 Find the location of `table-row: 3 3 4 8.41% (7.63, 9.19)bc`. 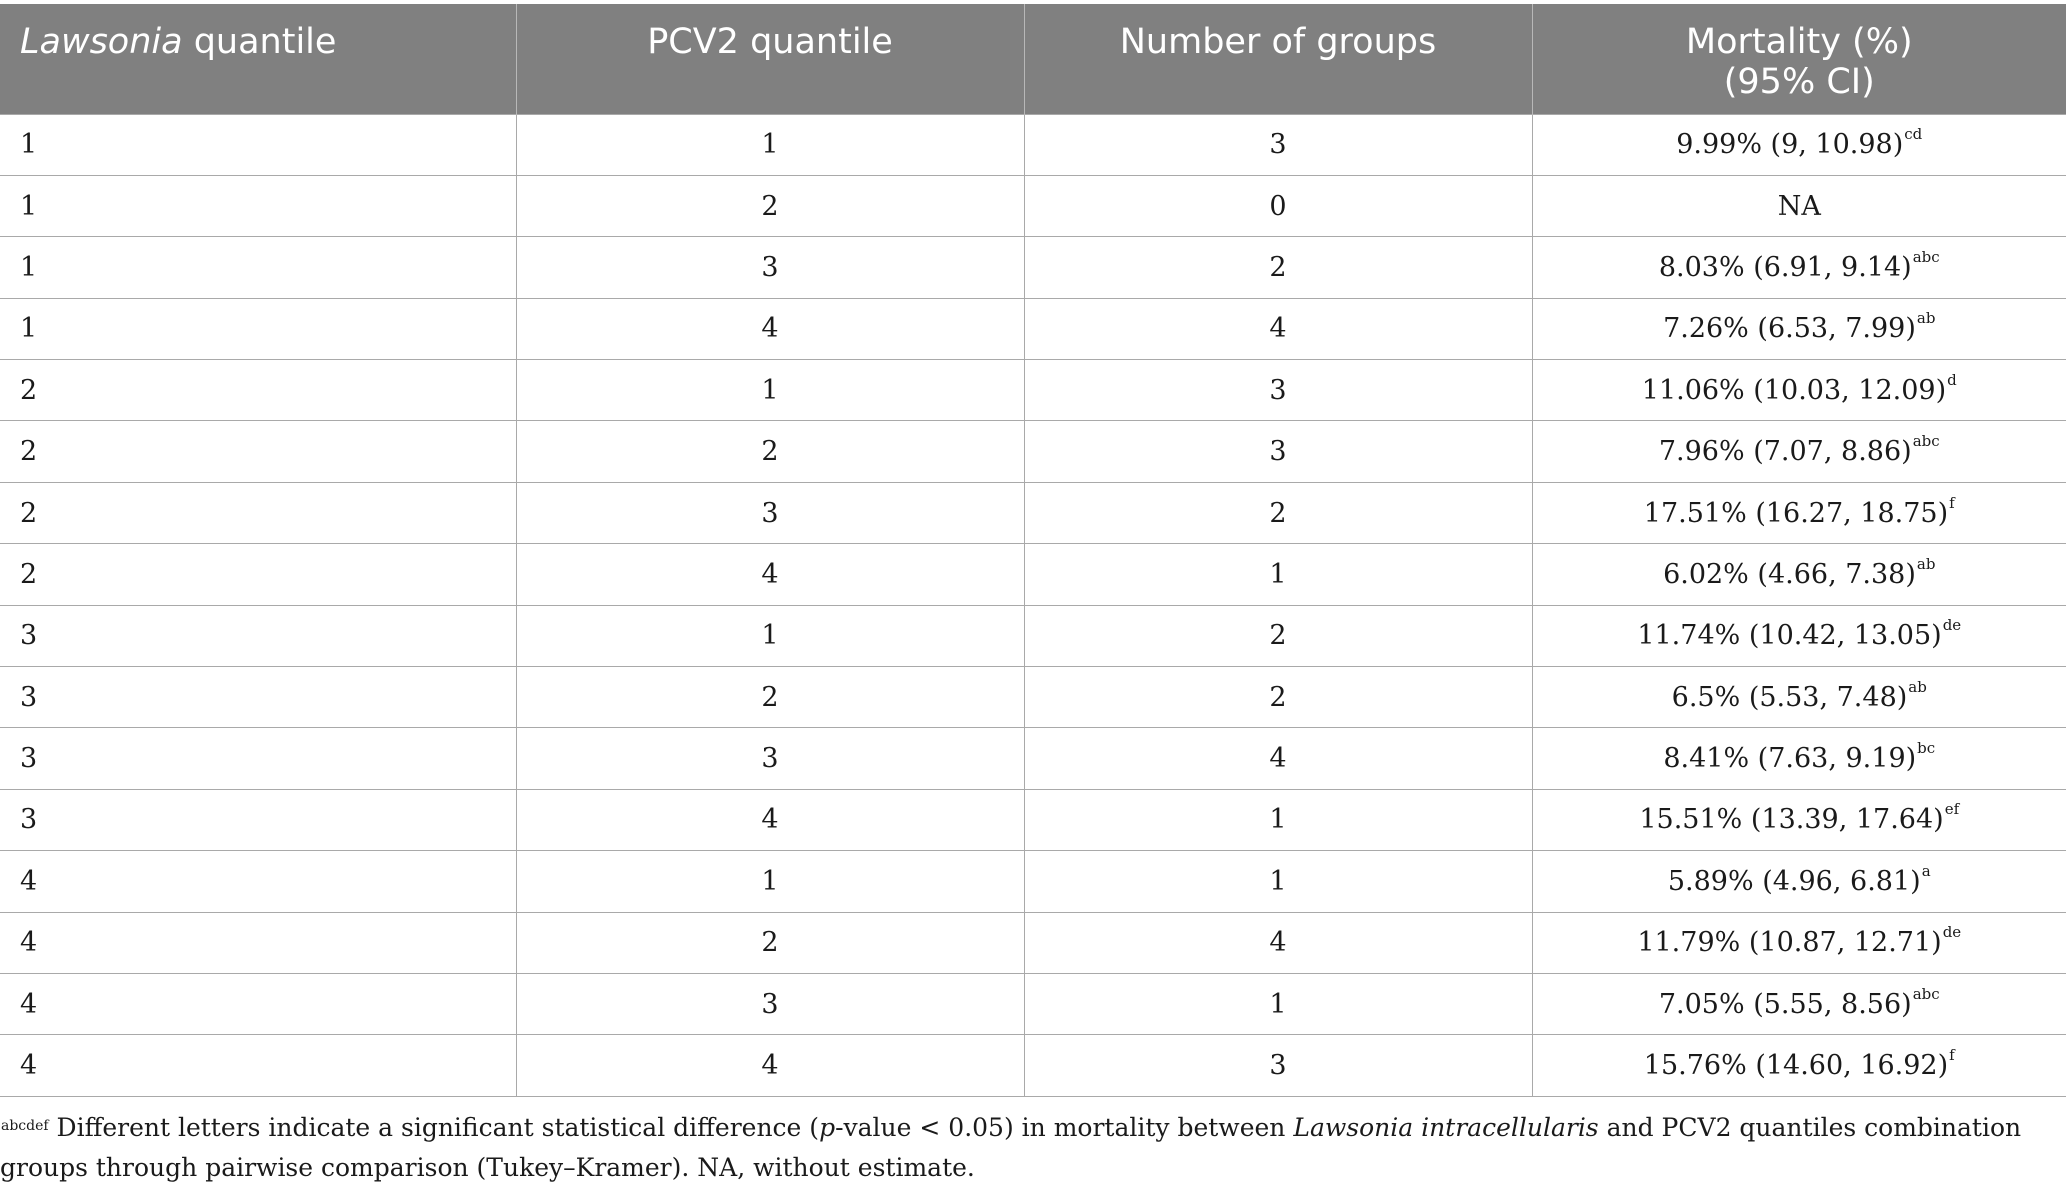

table-row: 3 3 4 8.41% (7.63, 9.19)bc is located at coordinates (1033, 758).